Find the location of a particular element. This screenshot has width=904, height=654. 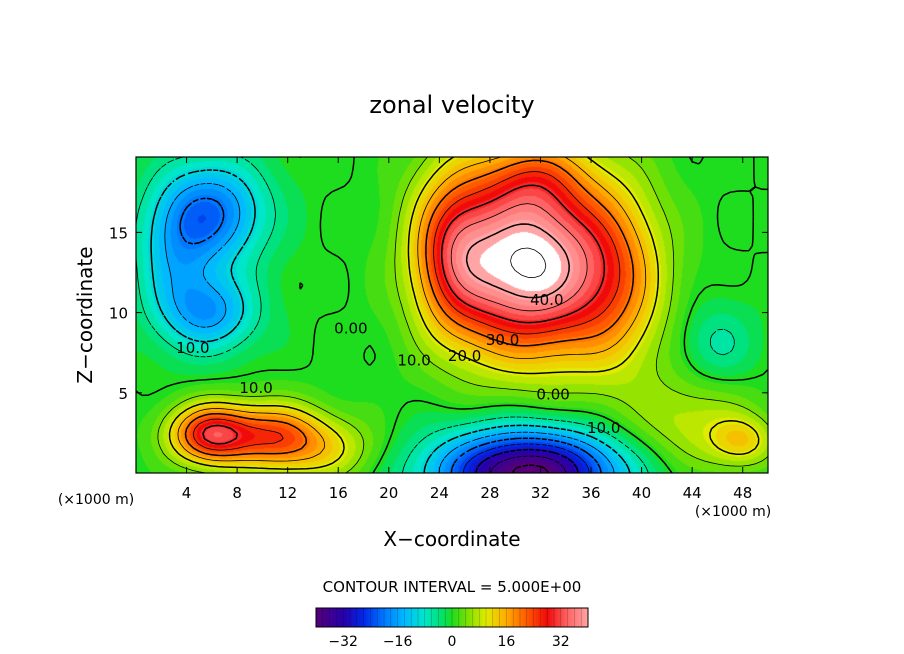

contour-interval-label: CONTOUR INTERVAL = 5.000E+00 is located at coordinates (452, 587).